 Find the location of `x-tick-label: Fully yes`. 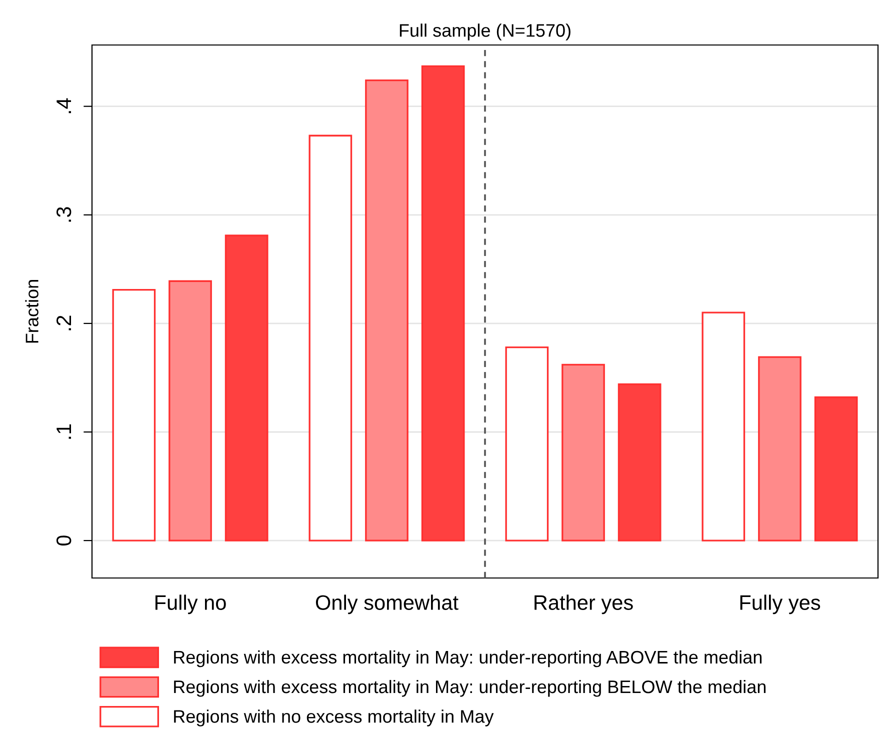

x-tick-label: Fully yes is located at coordinates (780, 604).